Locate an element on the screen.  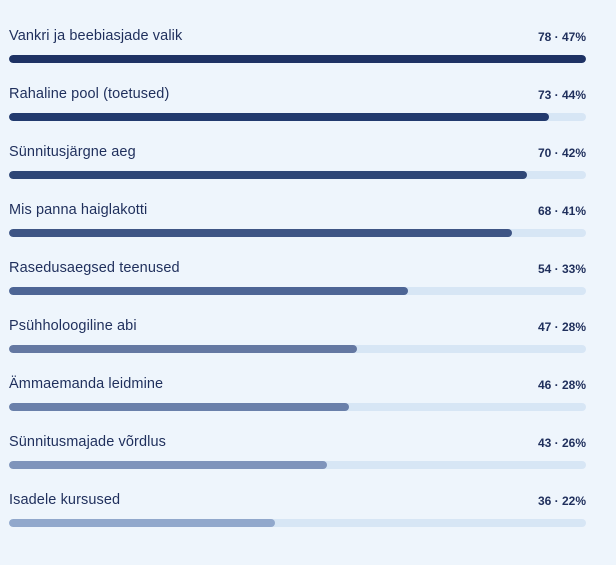
bar-row: Rasedusaegsed teenused 54 · 33% is located at coordinates (297, 288).